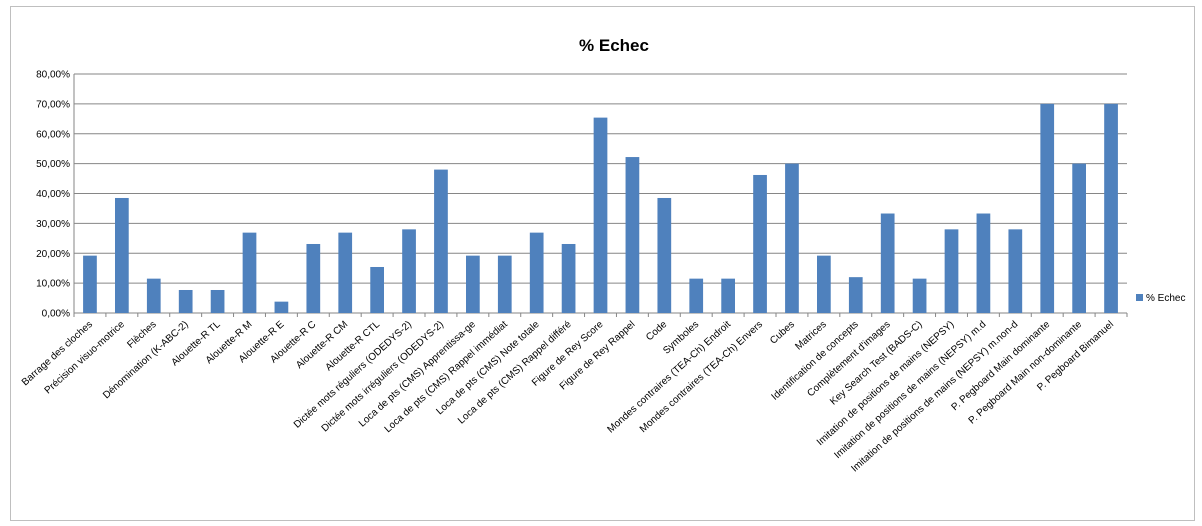 The height and width of the screenshot is (526, 1202). I want to click on y-tick-label: 80,00%, so click(53, 75).